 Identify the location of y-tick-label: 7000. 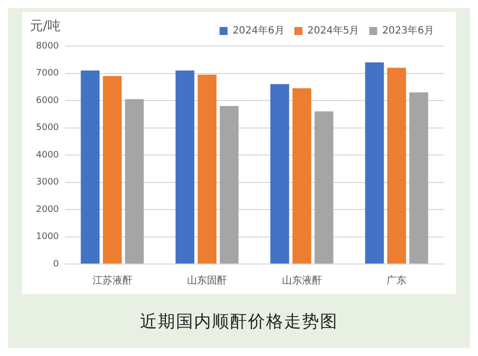
(48, 73).